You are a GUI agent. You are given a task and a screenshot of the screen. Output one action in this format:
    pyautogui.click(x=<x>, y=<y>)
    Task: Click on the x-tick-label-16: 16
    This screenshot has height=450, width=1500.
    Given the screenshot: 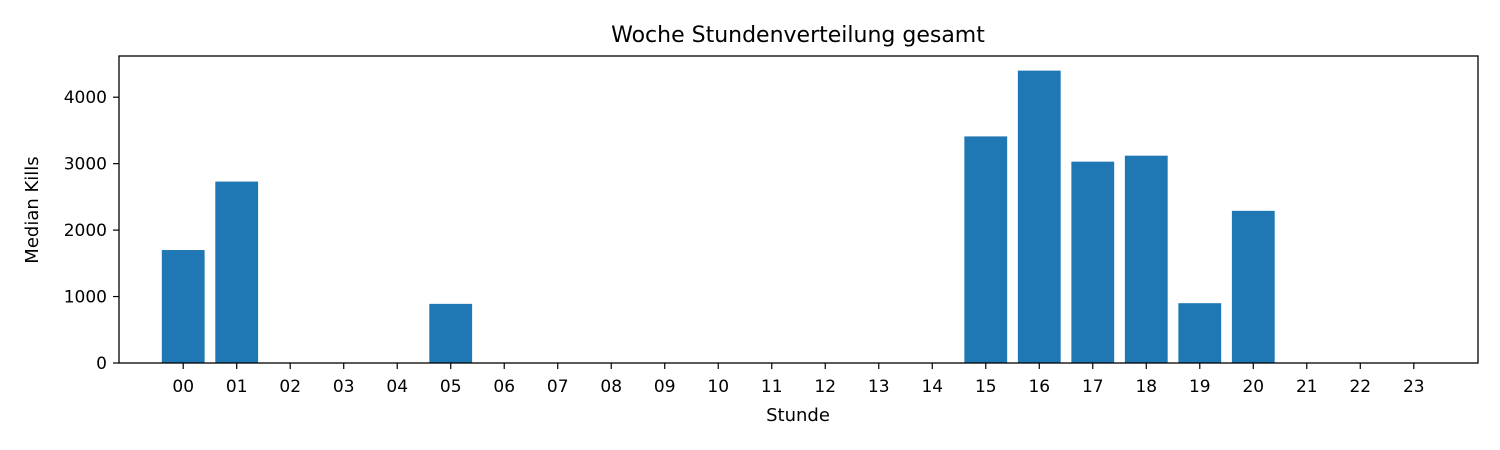 What is the action you would take?
    pyautogui.click(x=1039, y=387)
    